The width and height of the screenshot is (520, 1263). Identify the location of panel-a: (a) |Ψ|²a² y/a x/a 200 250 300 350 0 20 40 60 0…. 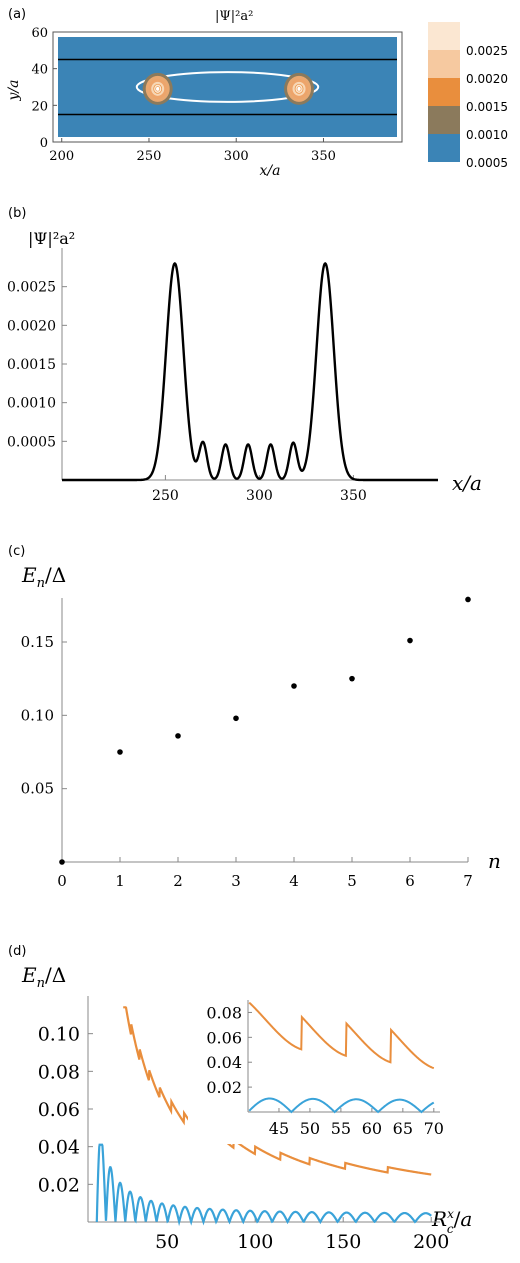
(257, 93).